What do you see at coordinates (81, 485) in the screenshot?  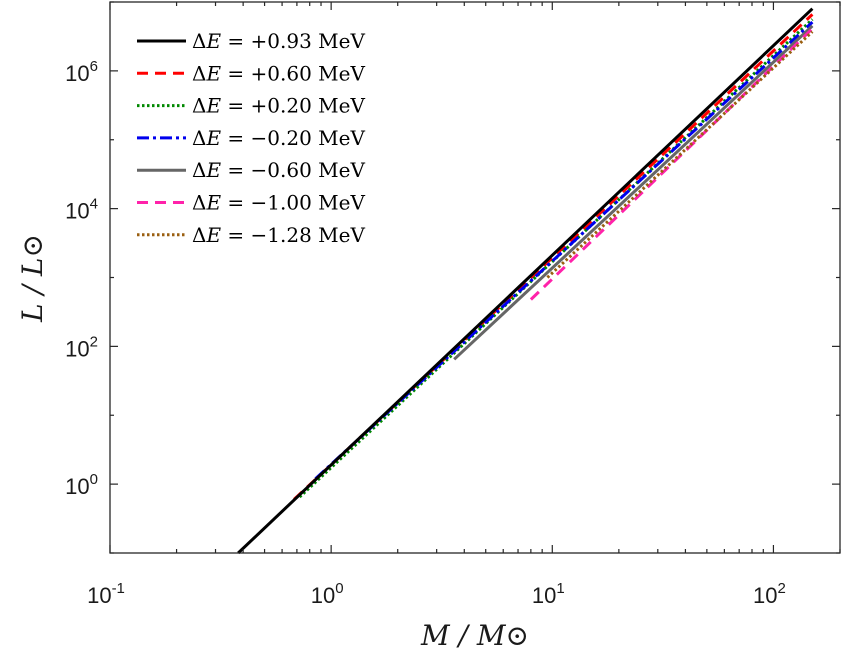 I see `y-tick-label: 10⁰` at bounding box center [81, 485].